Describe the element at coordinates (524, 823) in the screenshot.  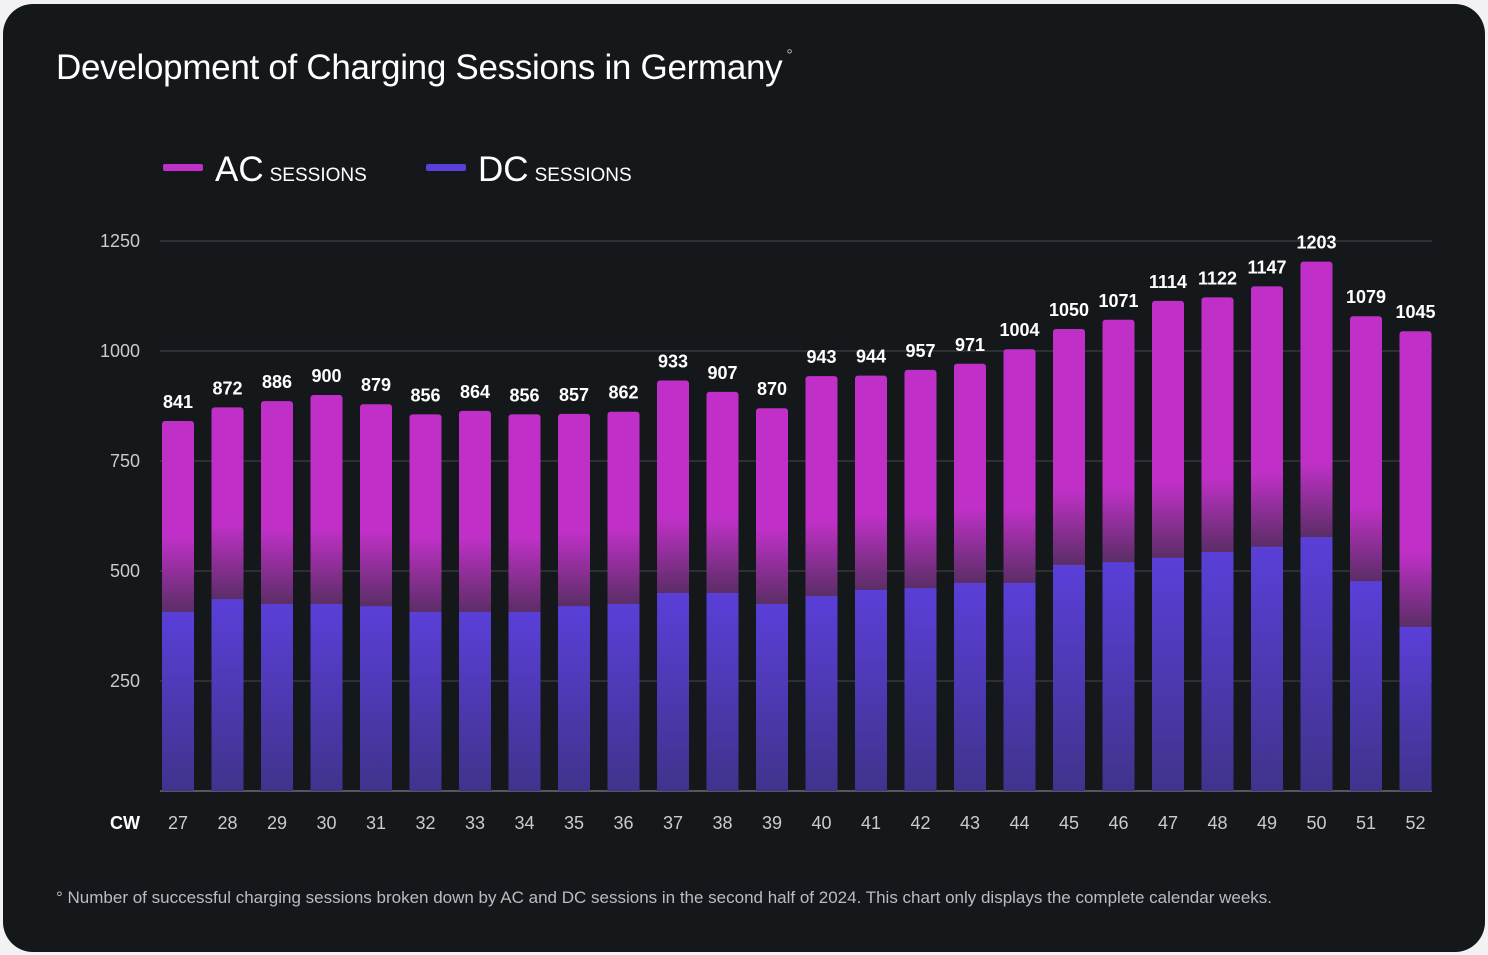
I see `x-tick-label: 34` at that location.